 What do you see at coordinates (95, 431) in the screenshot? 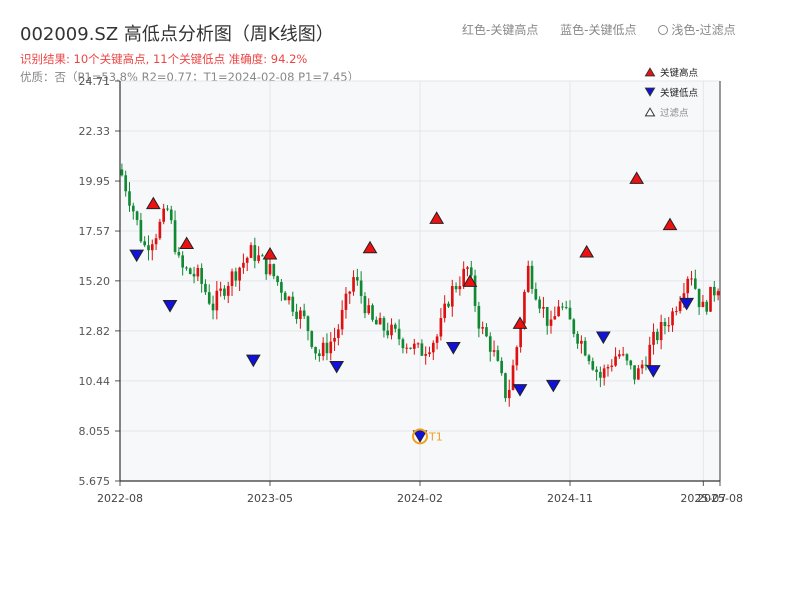
I see `y-tick-label: 8.055` at bounding box center [95, 431].